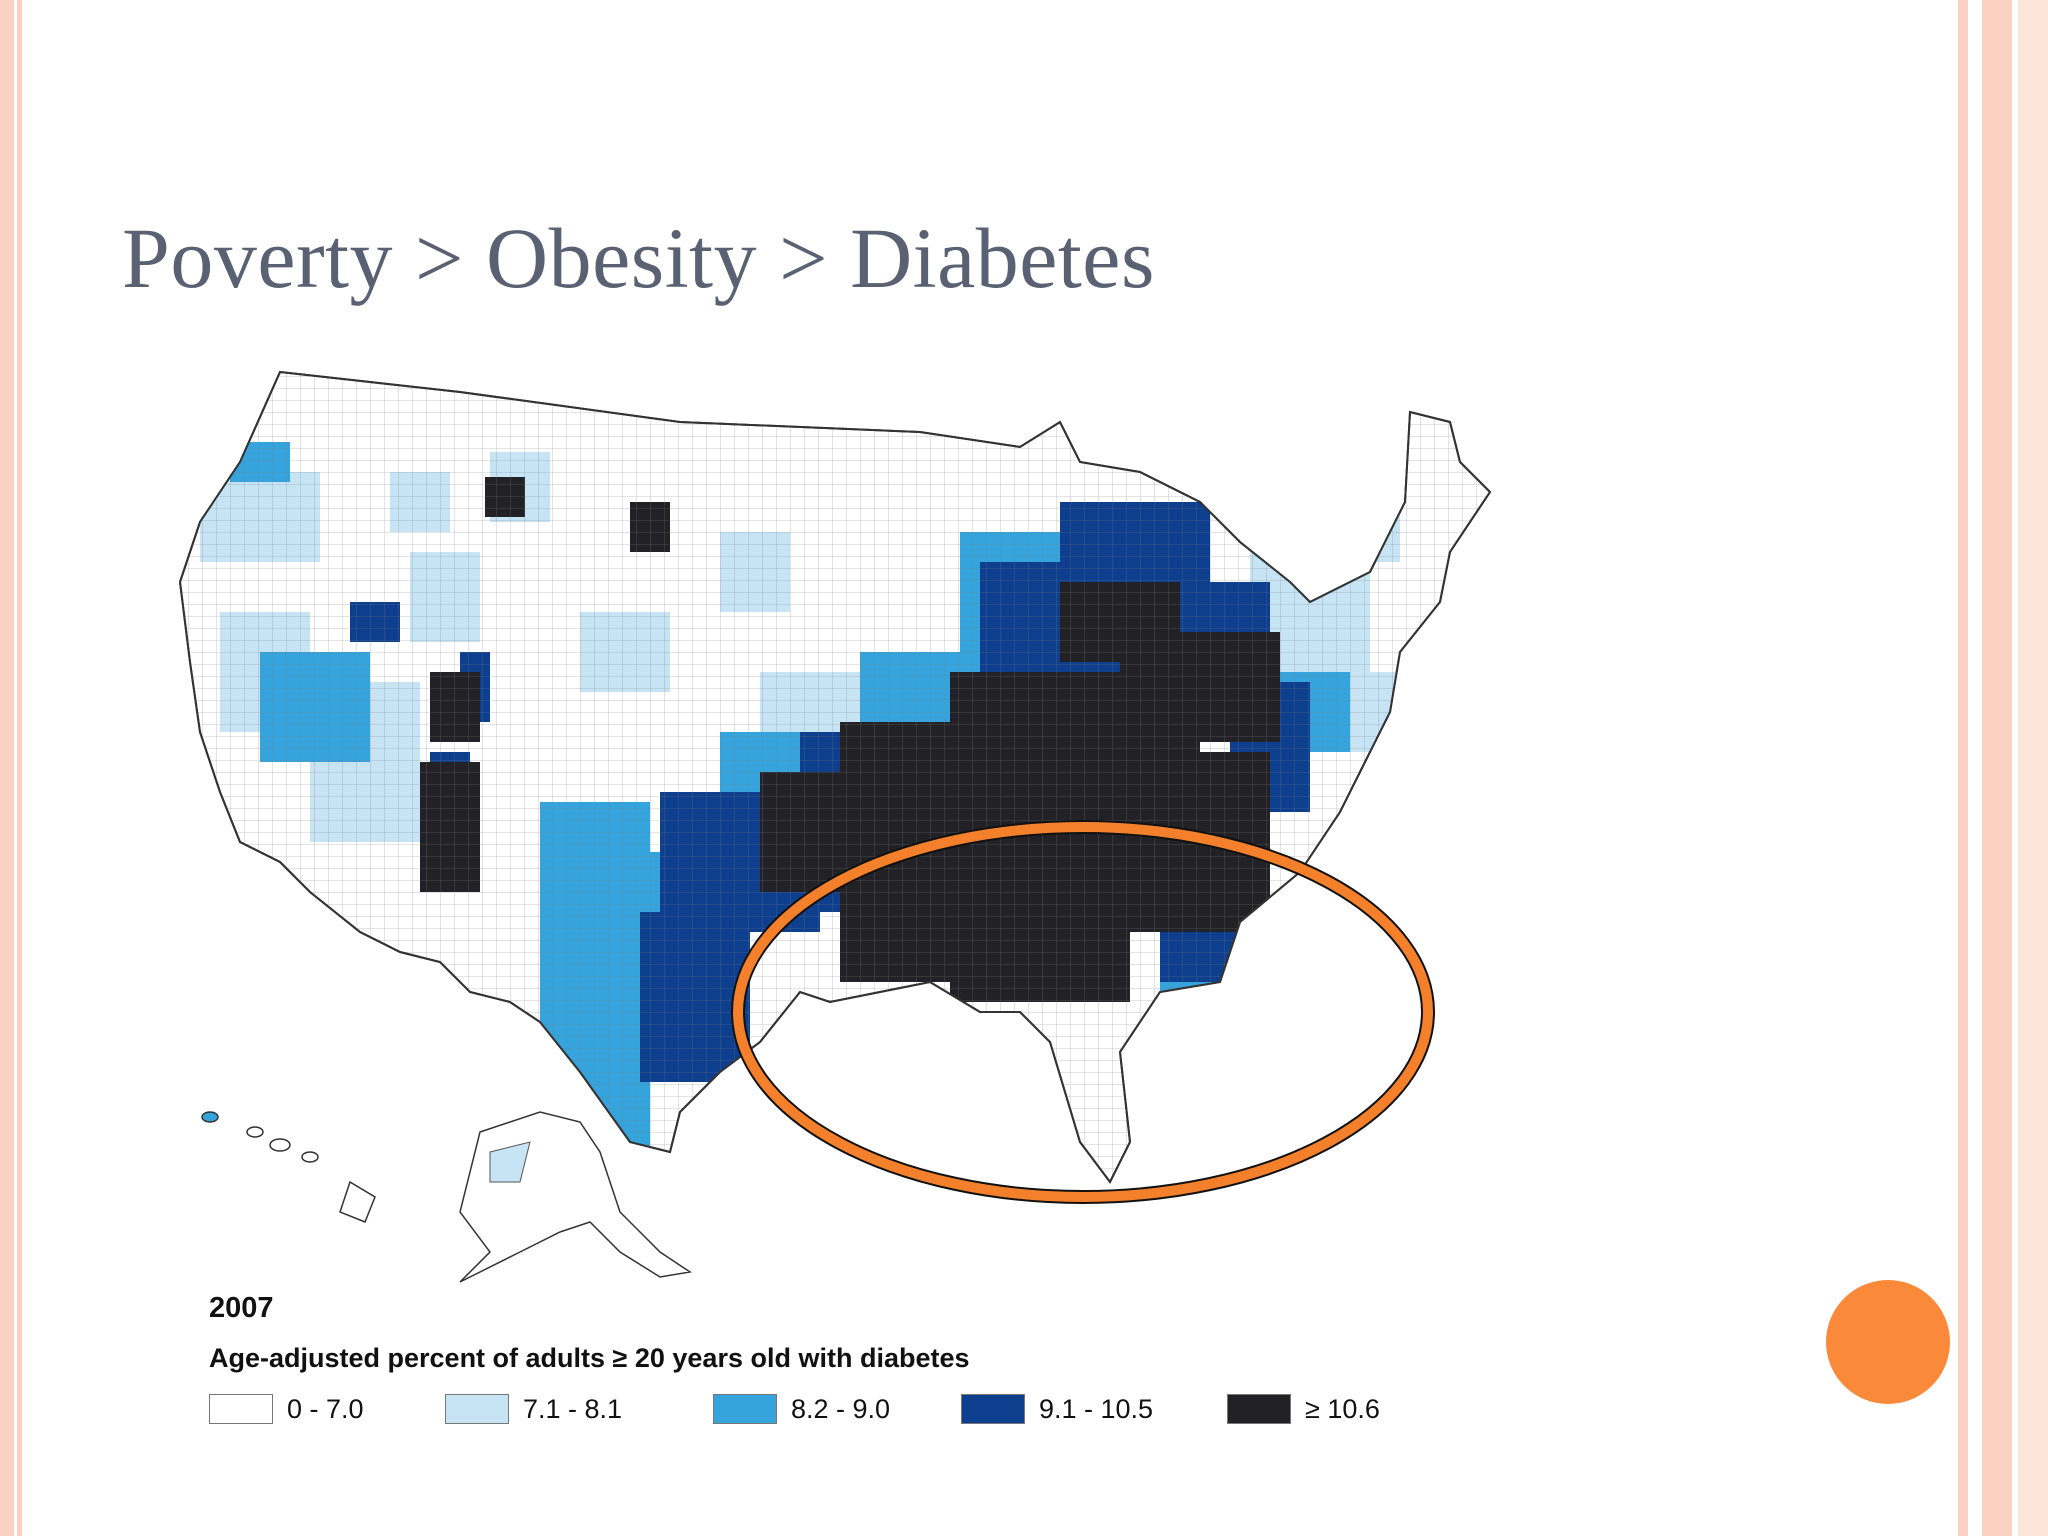  Describe the element at coordinates (1096, 1408) in the screenshot. I see `legend-label: 9.1 - 10.5` at that location.